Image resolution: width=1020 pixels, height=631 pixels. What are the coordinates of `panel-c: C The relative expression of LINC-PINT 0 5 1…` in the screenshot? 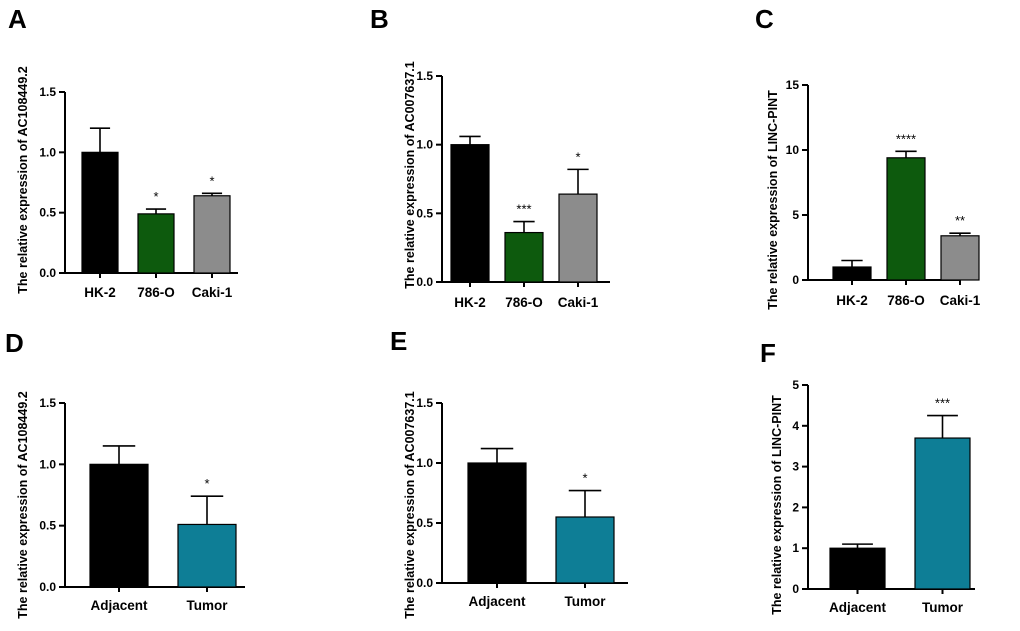 It's located at (868, 157).